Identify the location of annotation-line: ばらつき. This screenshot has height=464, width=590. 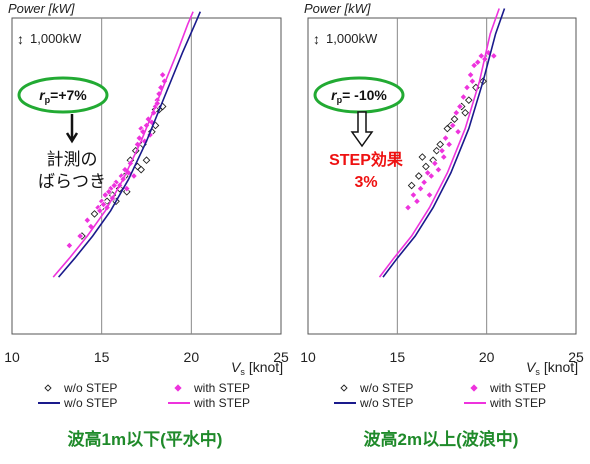
(72, 181).